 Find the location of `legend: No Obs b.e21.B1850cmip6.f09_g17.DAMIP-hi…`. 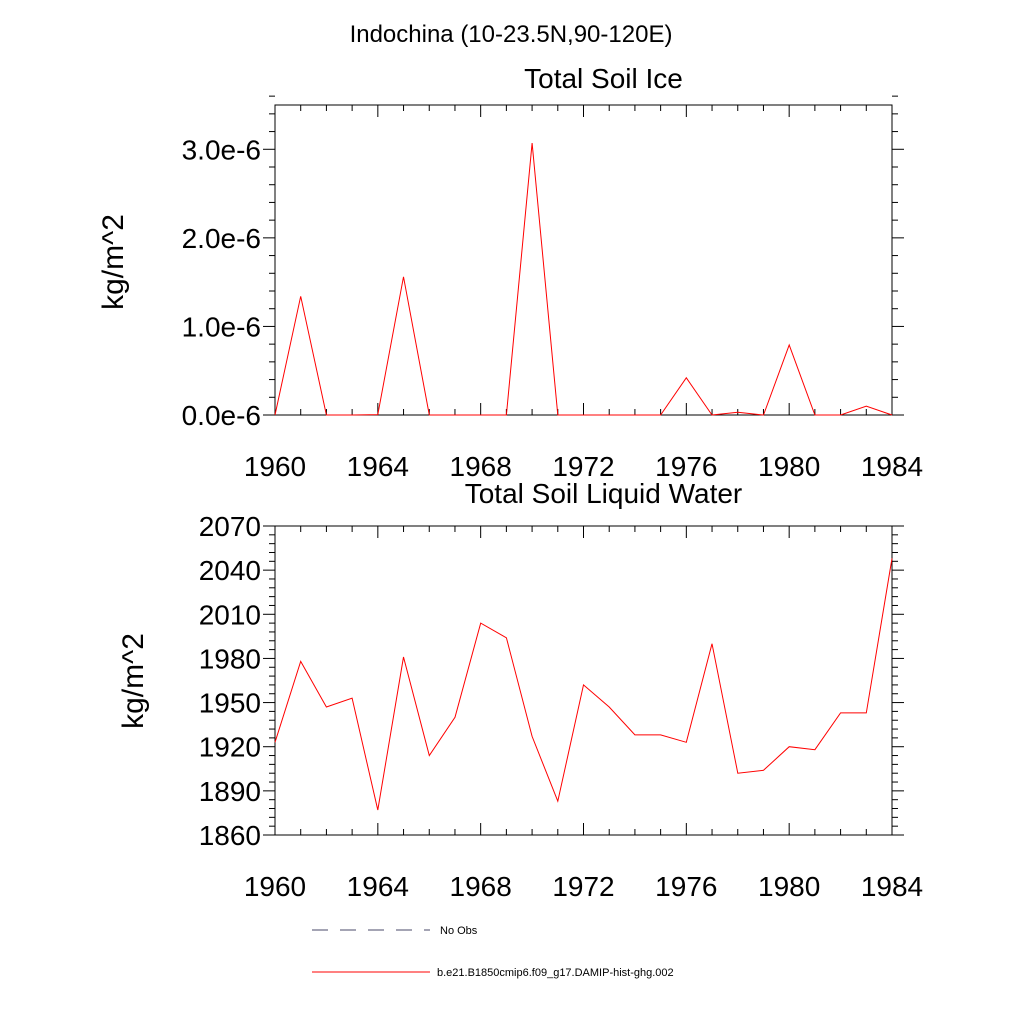

legend: No Obs b.e21.B1850cmip6.f09_g17.DAMIP-hi… is located at coordinates (493, 952).